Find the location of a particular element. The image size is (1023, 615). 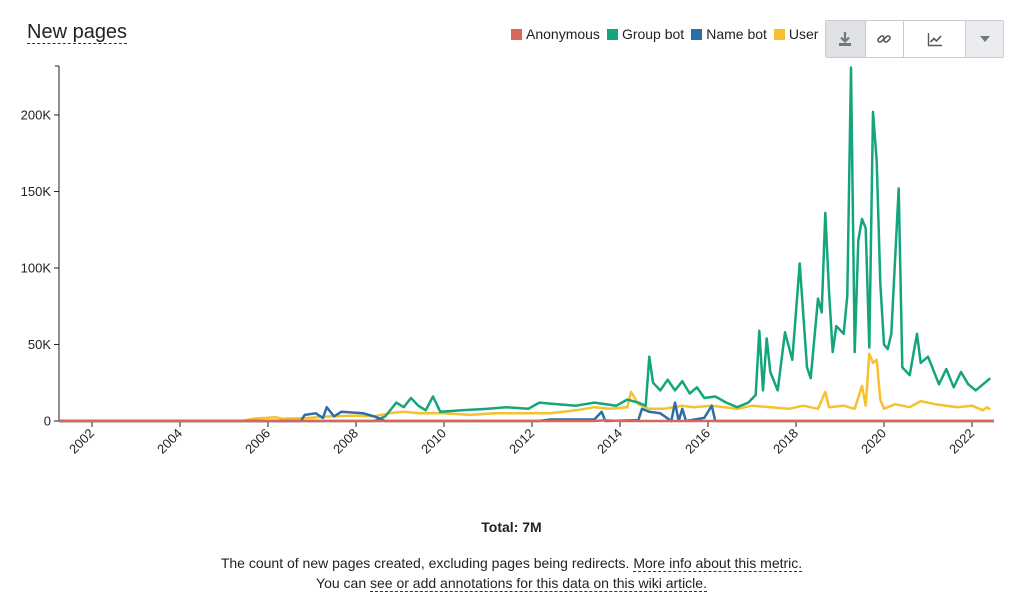

y-tick-label: 50K is located at coordinates (39, 344).